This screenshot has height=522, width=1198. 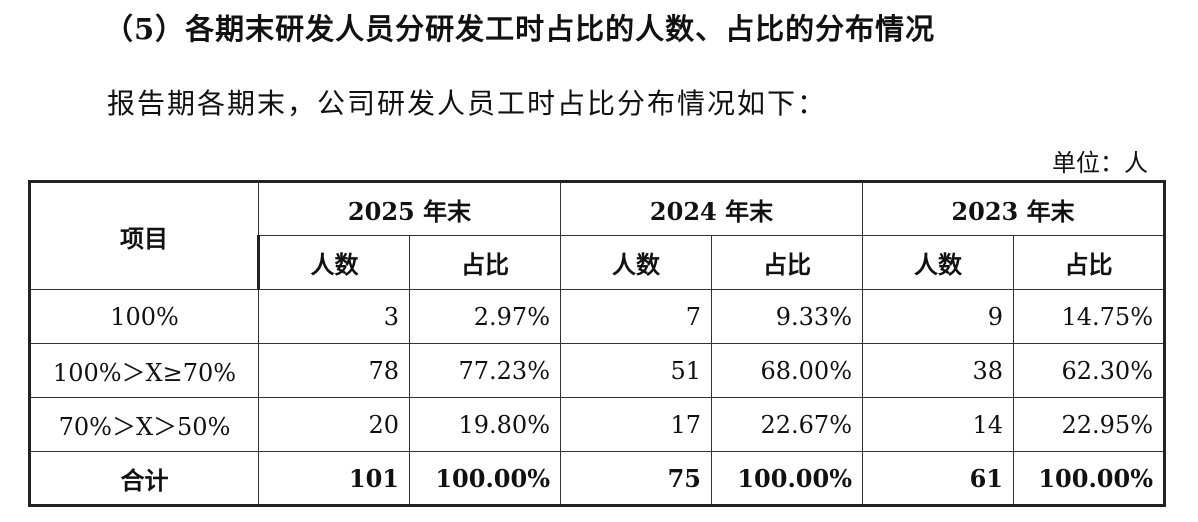 I want to click on period-header-2023: 2023 年末, so click(x=1014, y=208).